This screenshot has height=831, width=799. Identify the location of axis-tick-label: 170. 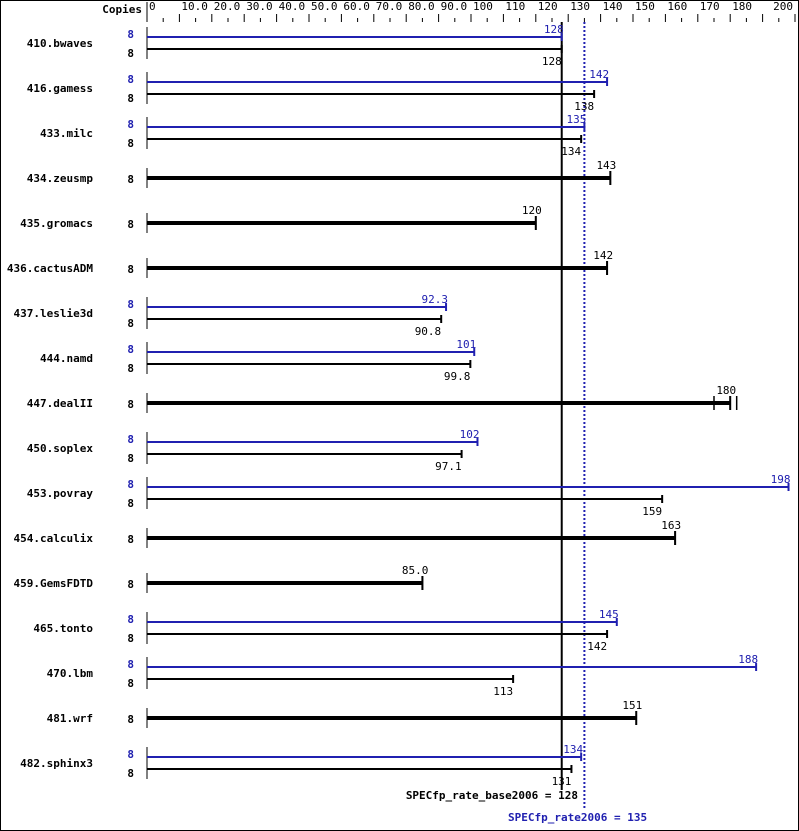
(710, 6).